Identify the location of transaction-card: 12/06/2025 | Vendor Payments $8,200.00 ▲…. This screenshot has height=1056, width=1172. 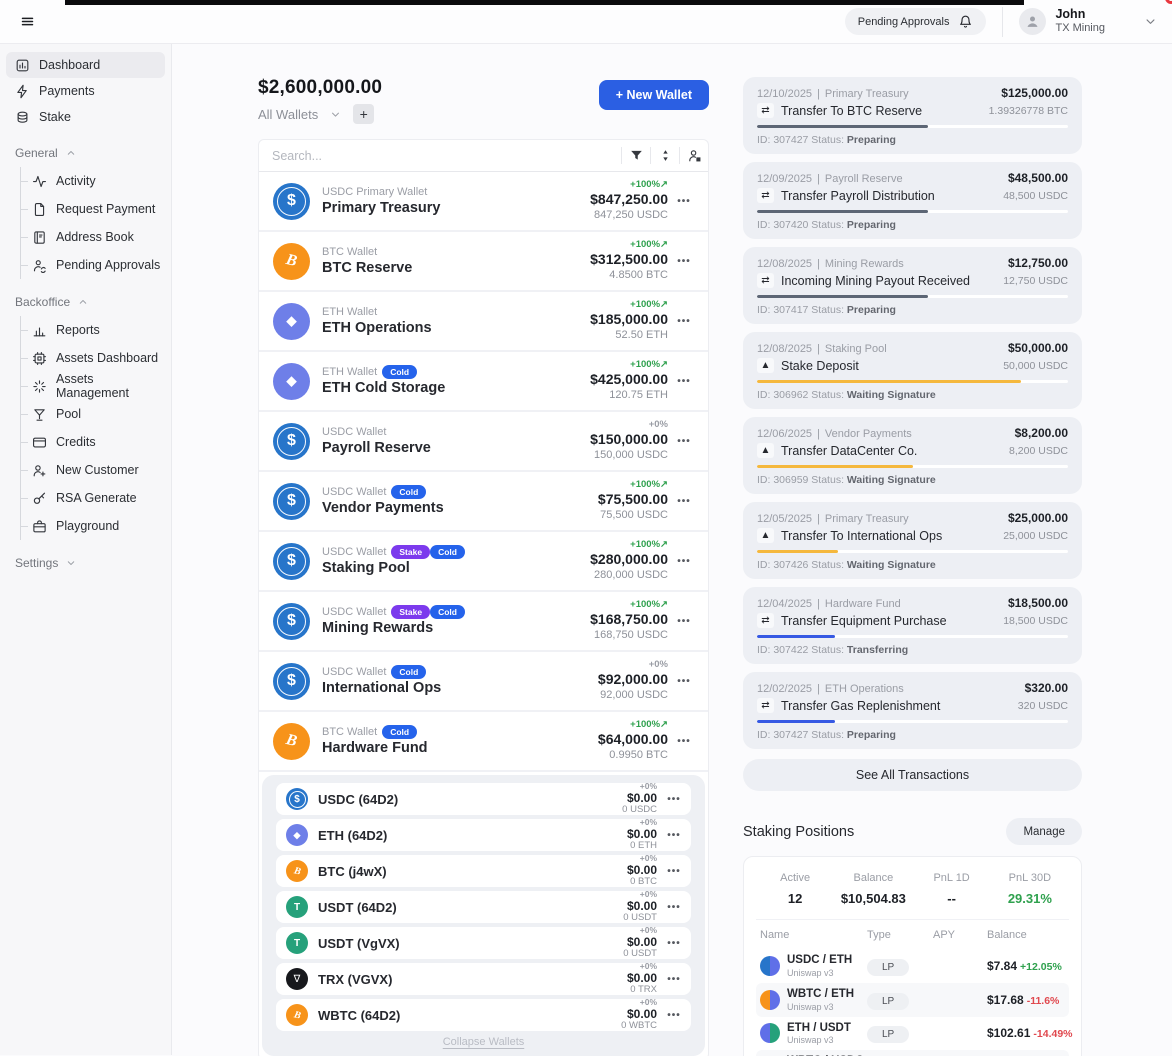
(912, 455).